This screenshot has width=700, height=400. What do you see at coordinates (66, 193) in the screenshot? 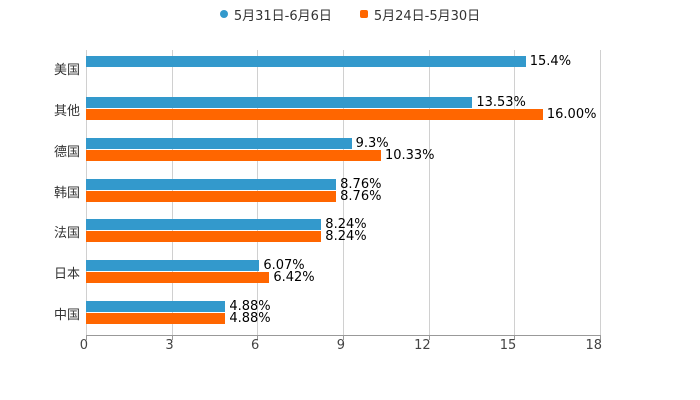
I see `category-label: 韩国` at bounding box center [66, 193].